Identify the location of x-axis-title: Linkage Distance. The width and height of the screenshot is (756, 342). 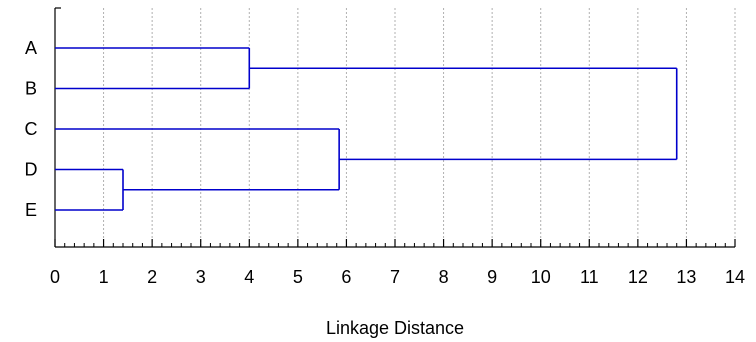
(395, 328).